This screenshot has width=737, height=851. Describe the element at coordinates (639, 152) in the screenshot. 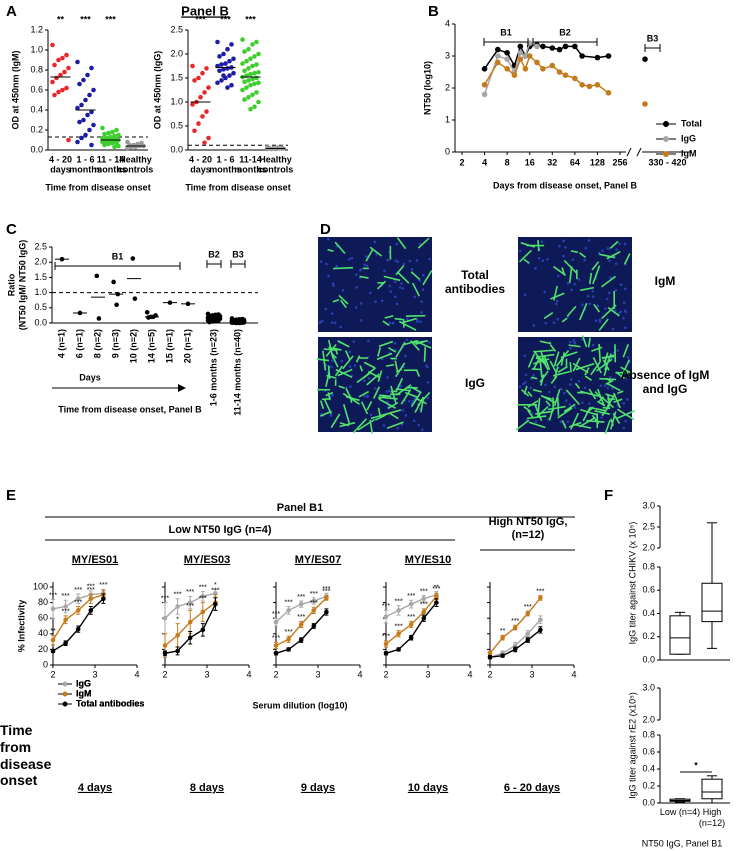

I see `axis-break` at that location.